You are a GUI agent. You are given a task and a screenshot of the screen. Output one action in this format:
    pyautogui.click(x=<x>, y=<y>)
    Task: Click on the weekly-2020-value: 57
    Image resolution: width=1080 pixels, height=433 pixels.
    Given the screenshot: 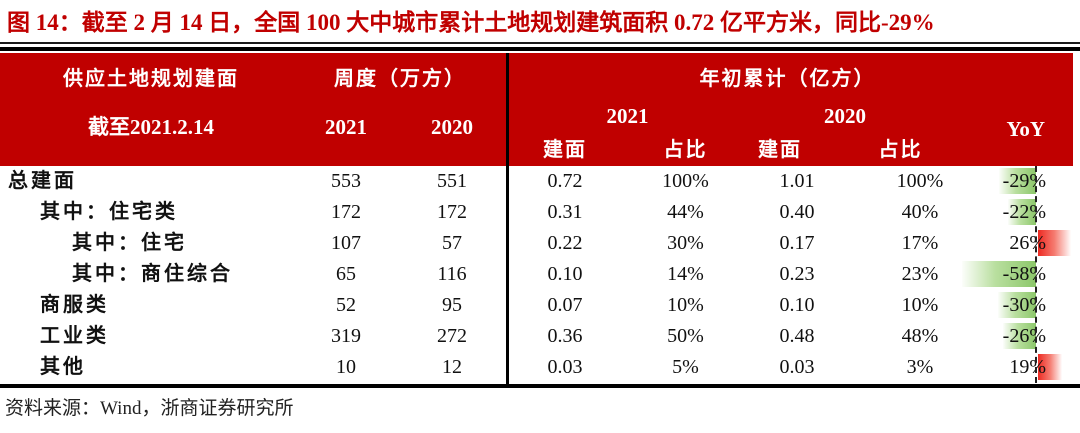 What is the action you would take?
    pyautogui.click(x=452, y=243)
    